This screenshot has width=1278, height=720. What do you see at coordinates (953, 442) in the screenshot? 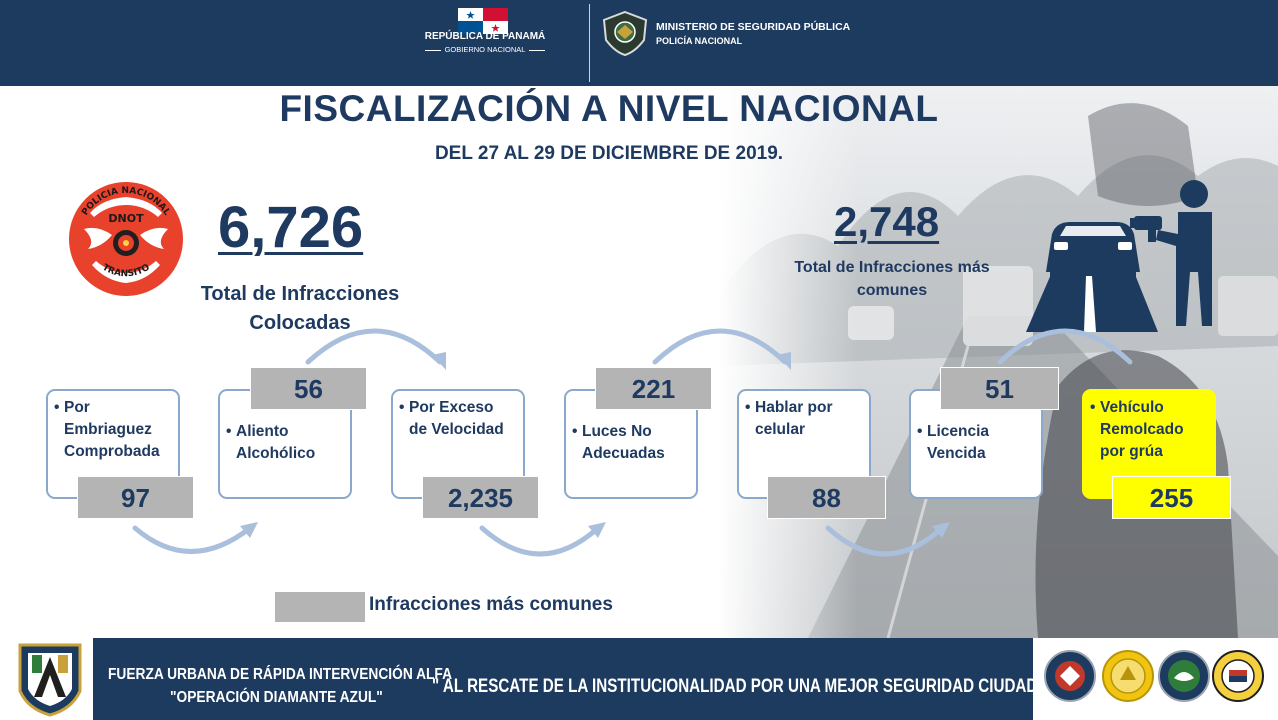
I see `infraction-label: • Licencia Vencida` at bounding box center [953, 442].